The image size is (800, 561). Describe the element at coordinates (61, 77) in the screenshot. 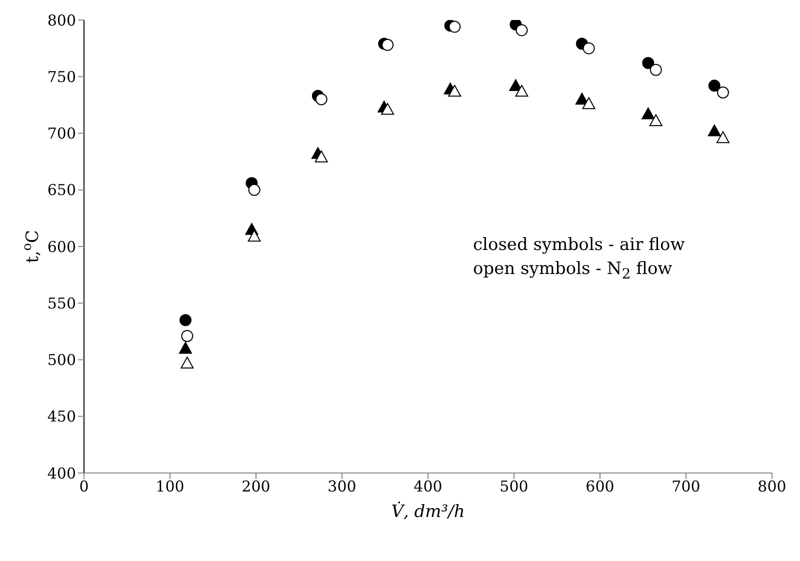

I see `y-tick-label: 750` at that location.